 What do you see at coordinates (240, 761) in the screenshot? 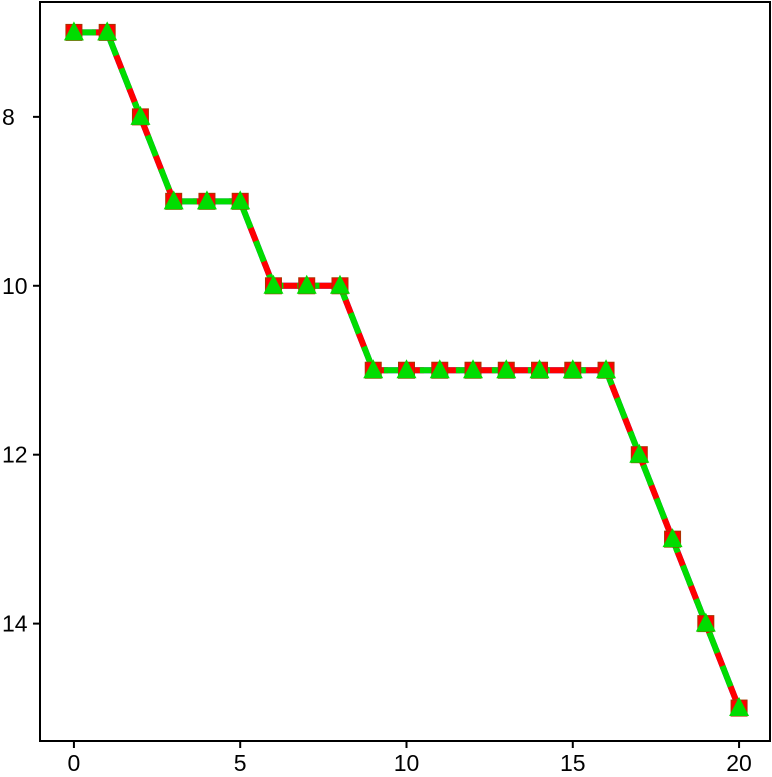
I see `x-tick-label: 5` at bounding box center [240, 761].